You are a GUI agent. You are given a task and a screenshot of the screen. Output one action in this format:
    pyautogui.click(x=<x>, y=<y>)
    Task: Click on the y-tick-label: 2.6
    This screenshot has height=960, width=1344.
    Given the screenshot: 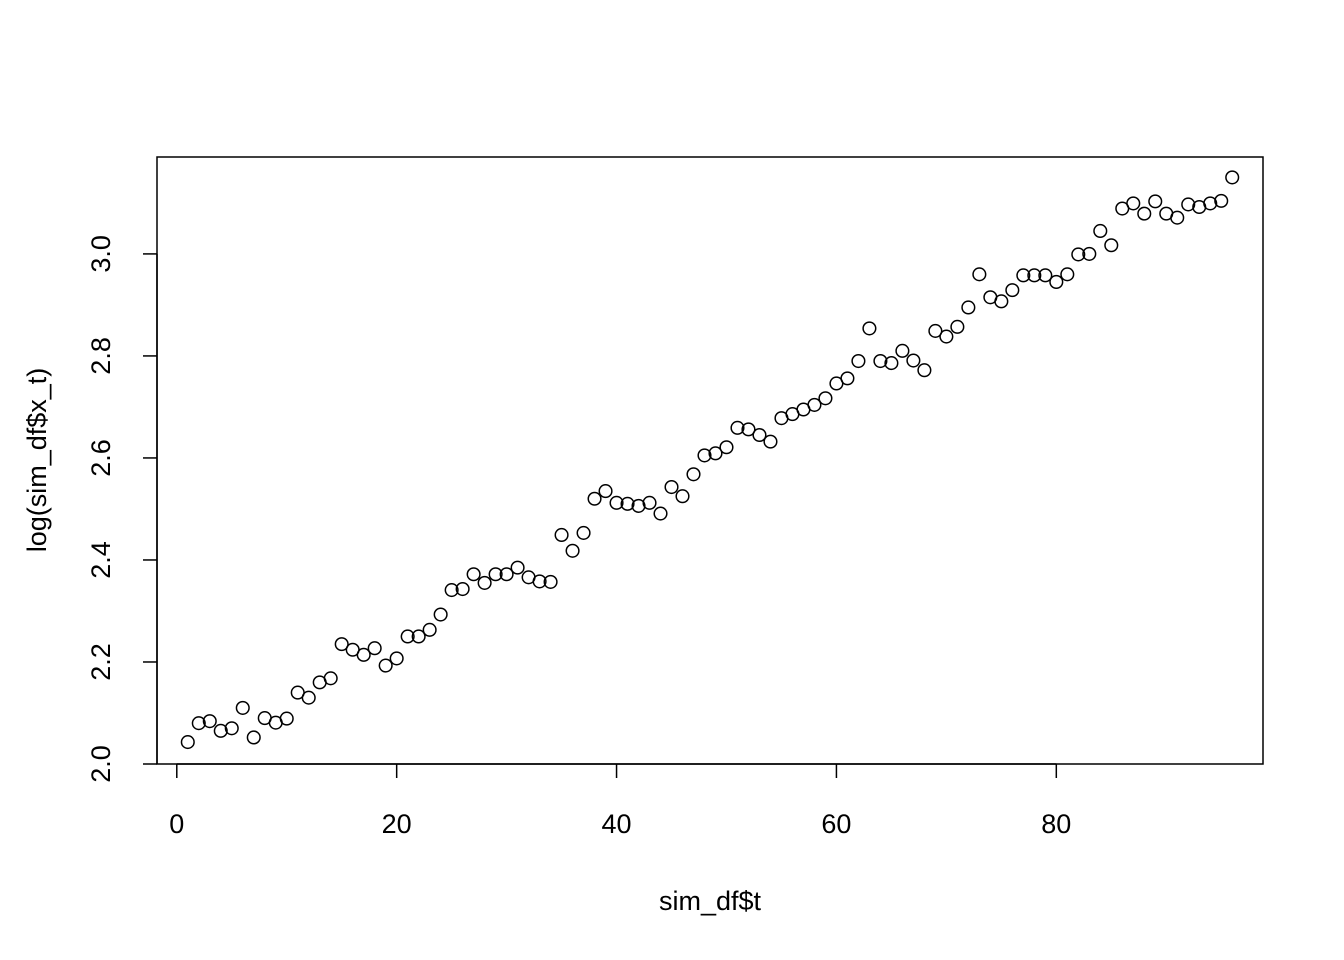 What is the action you would take?
    pyautogui.click(x=101, y=458)
    